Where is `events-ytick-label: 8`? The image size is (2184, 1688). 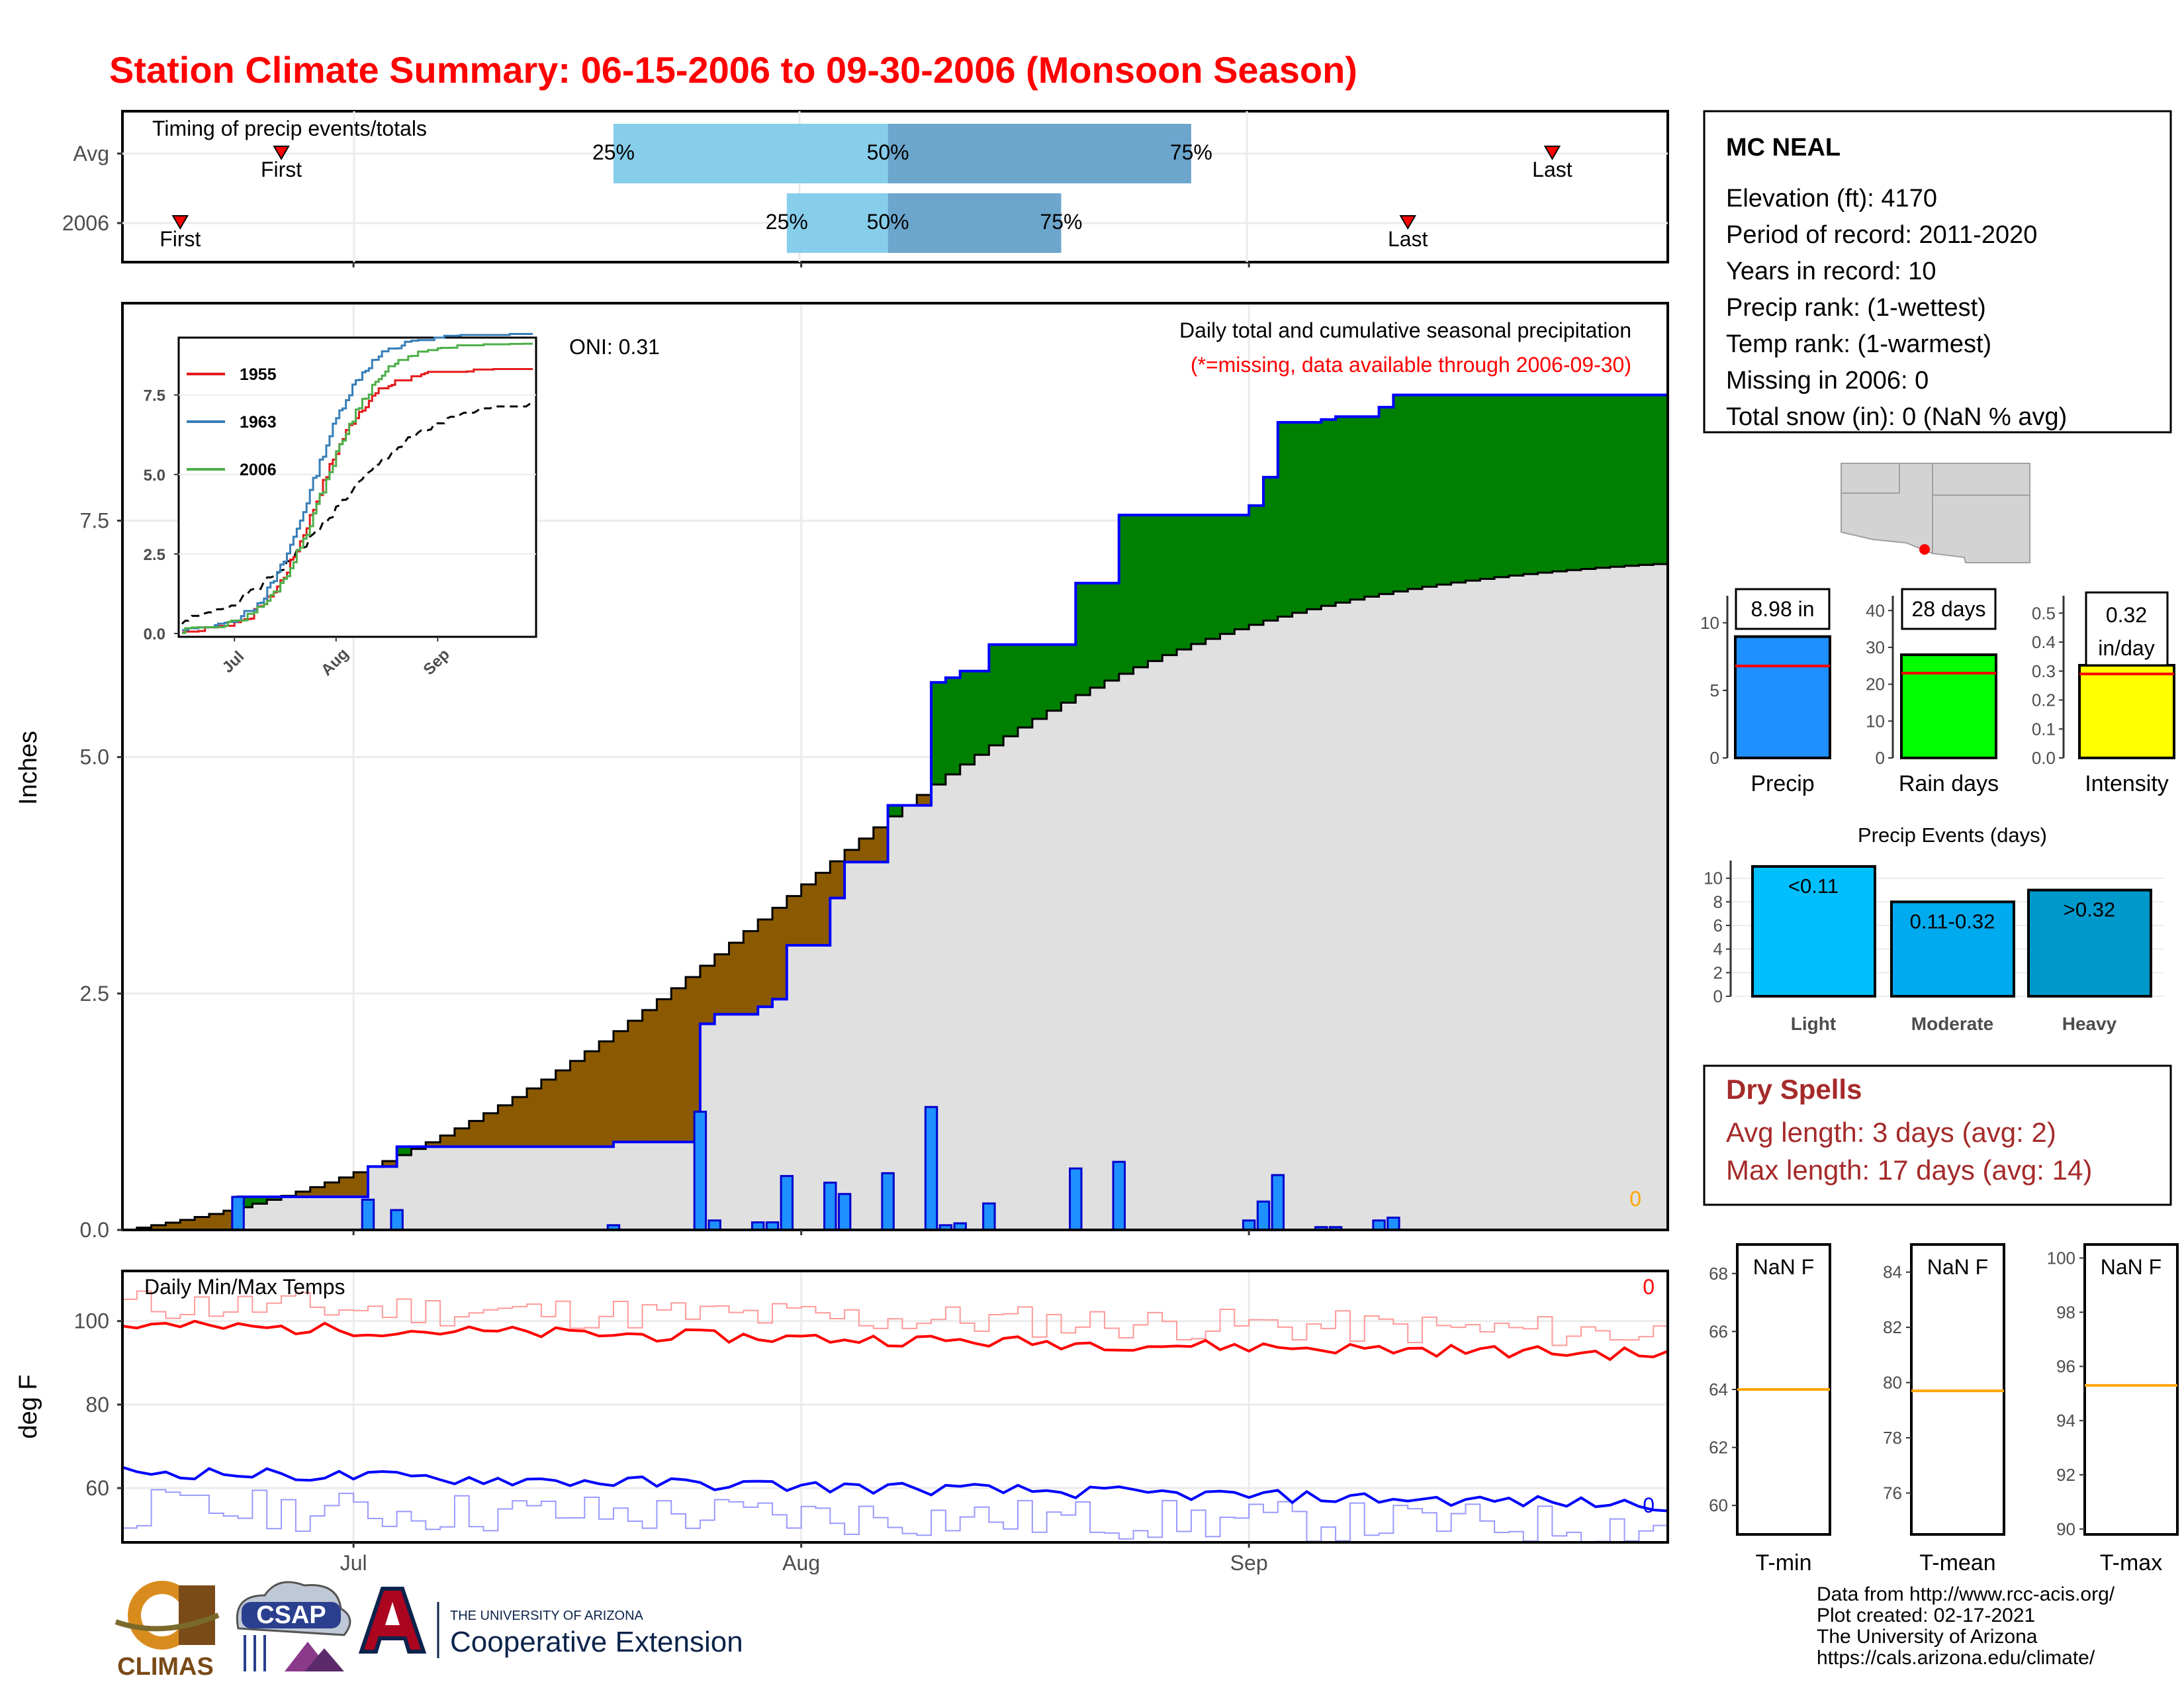
events-ytick-label: 8 is located at coordinates (1718, 902).